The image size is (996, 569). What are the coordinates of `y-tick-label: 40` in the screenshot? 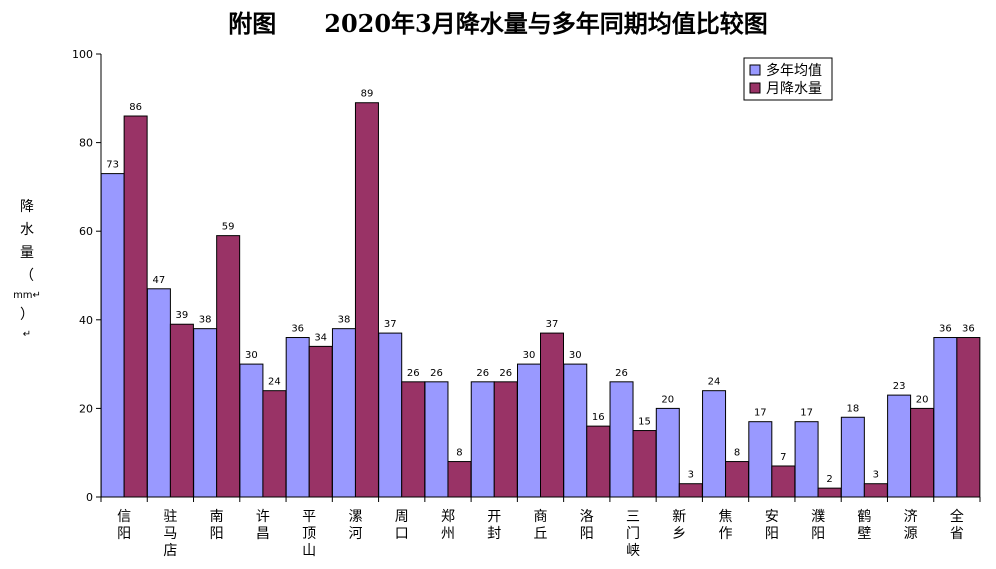 It's located at (86, 320).